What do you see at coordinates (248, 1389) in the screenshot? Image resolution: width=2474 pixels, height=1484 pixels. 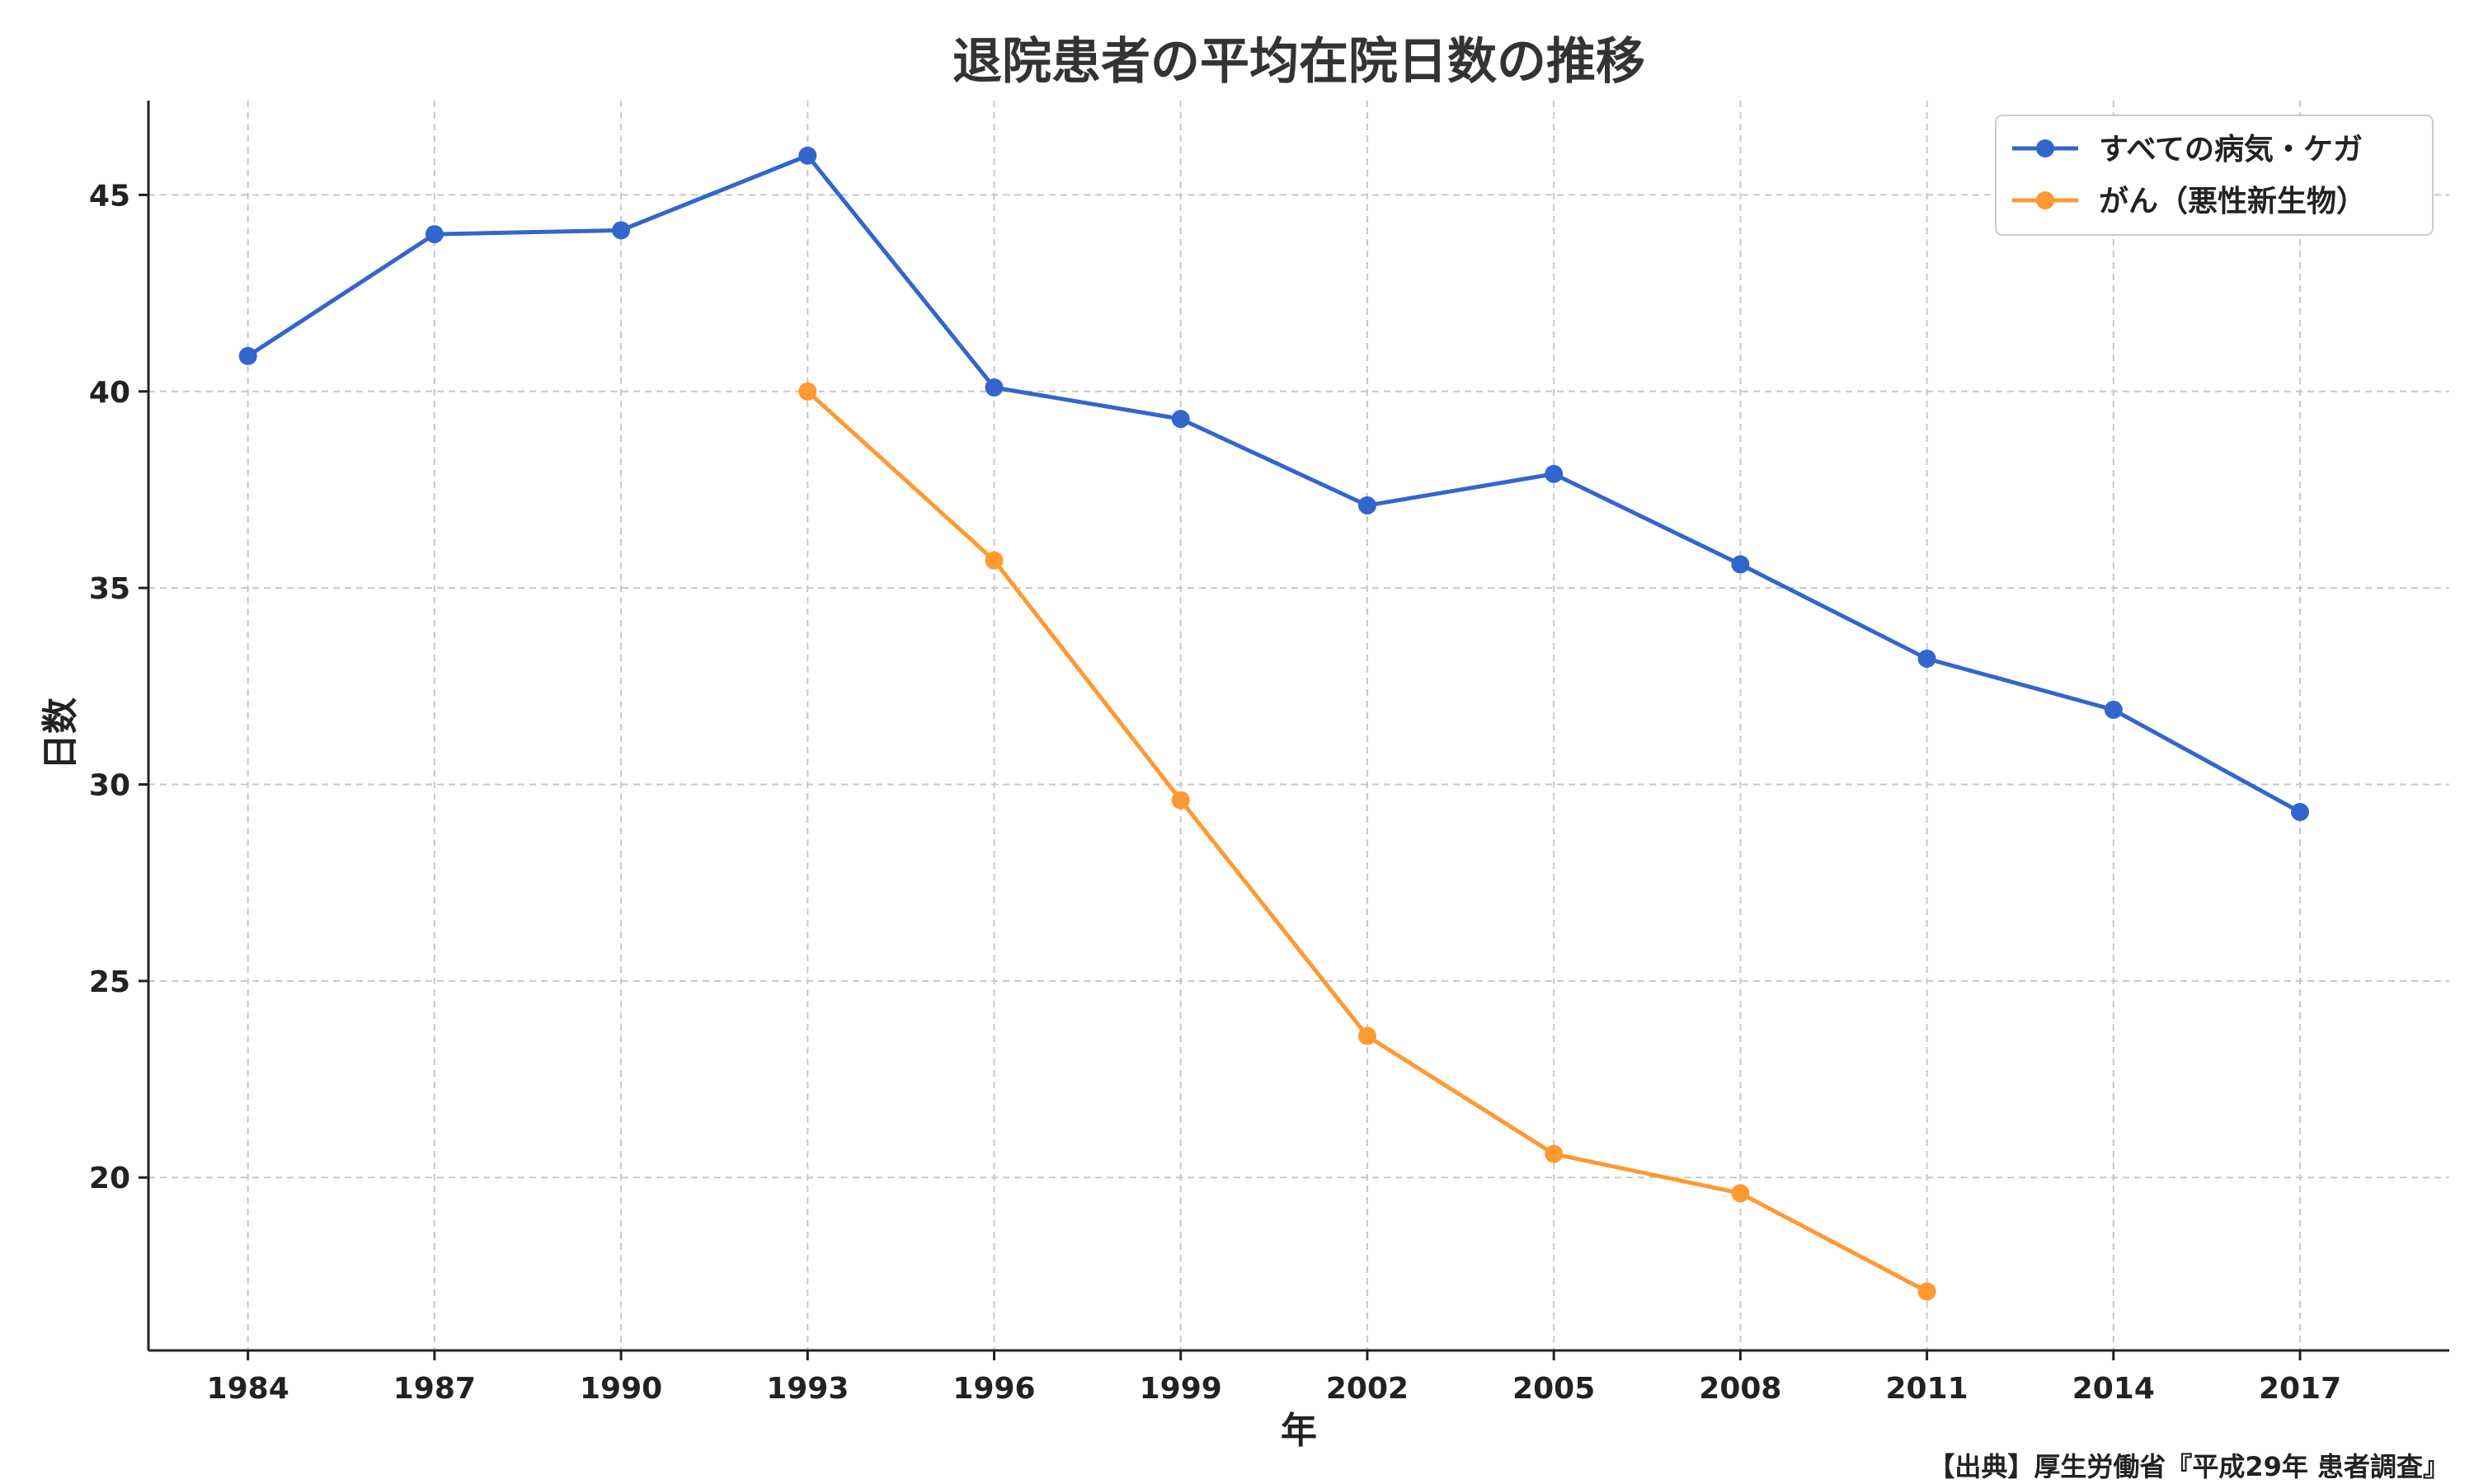 I see `x-tick-label: 1984` at bounding box center [248, 1389].